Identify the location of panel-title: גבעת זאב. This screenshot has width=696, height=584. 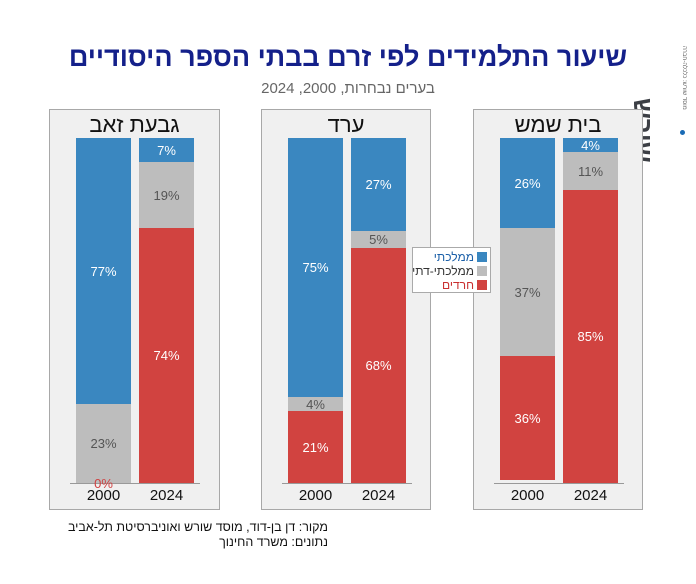
(134, 124).